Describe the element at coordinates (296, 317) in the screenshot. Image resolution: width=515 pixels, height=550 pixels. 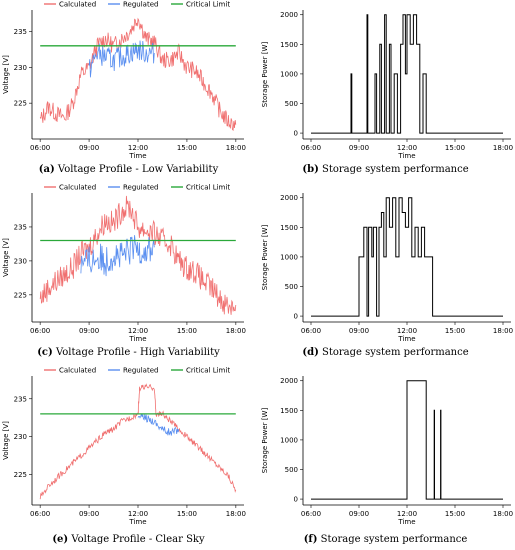
I see `y-tick-label-d-0: 0` at that location.